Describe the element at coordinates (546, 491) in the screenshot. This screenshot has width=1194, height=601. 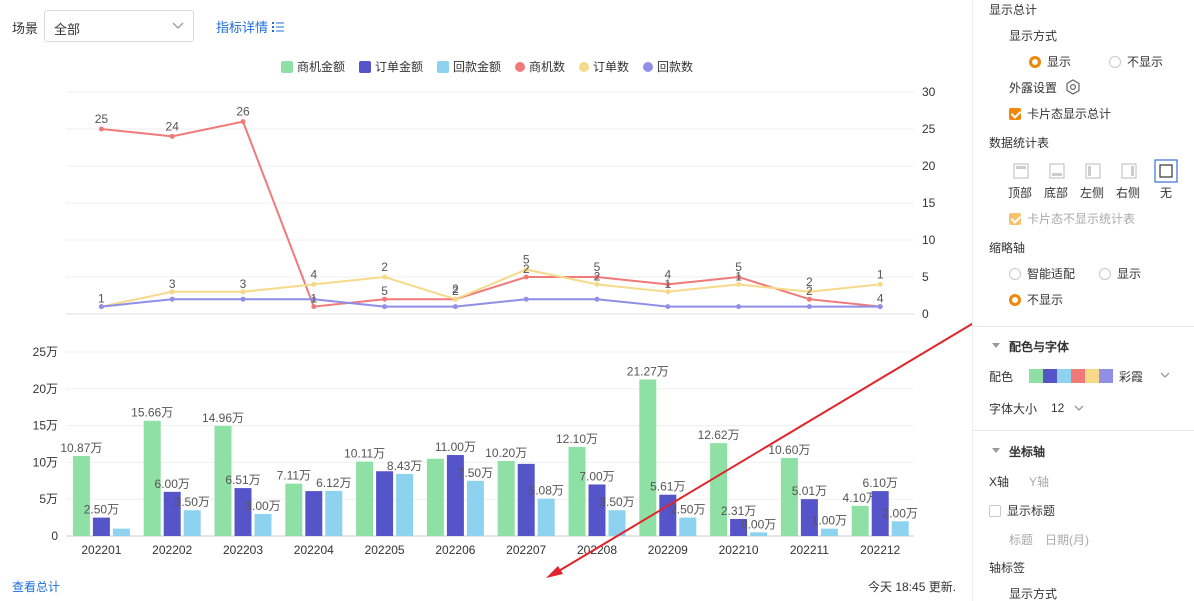
I see `bar-data-label: 5.08万` at that location.